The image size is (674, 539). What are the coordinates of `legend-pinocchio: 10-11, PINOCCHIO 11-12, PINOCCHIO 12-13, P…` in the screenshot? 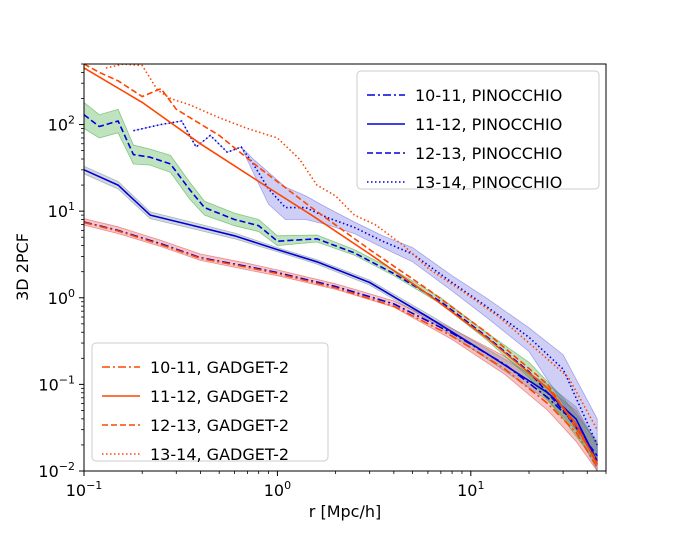 It's located at (478, 131).